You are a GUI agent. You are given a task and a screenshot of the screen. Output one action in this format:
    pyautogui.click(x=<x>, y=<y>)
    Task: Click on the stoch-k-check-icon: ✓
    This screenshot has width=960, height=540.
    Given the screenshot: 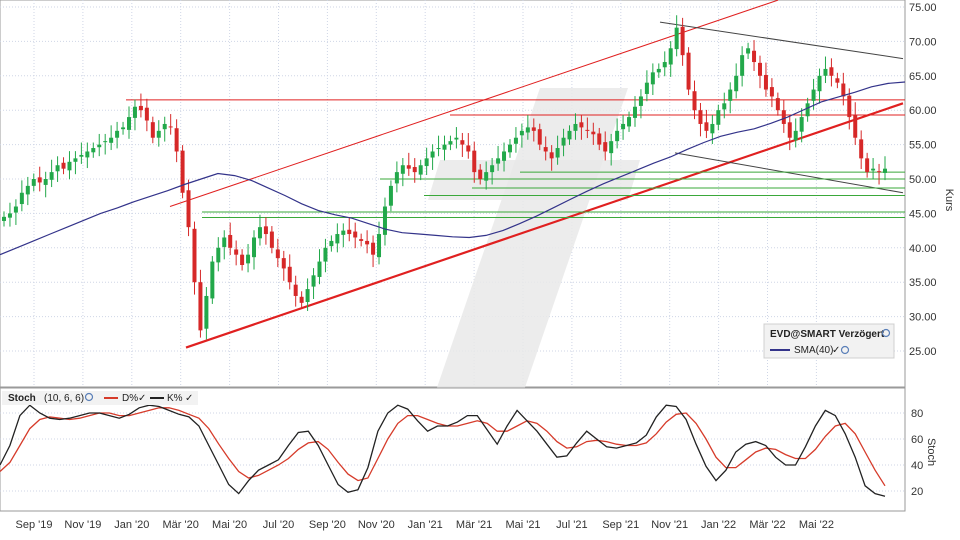 What is the action you would take?
    pyautogui.click(x=189, y=398)
    